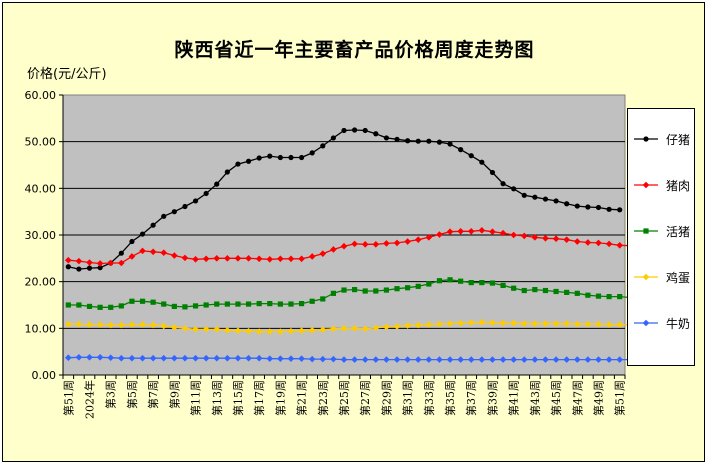  What do you see at coordinates (661, 277) in the screenshot?
I see `legend-item-4: 鸡蛋` at bounding box center [661, 277].